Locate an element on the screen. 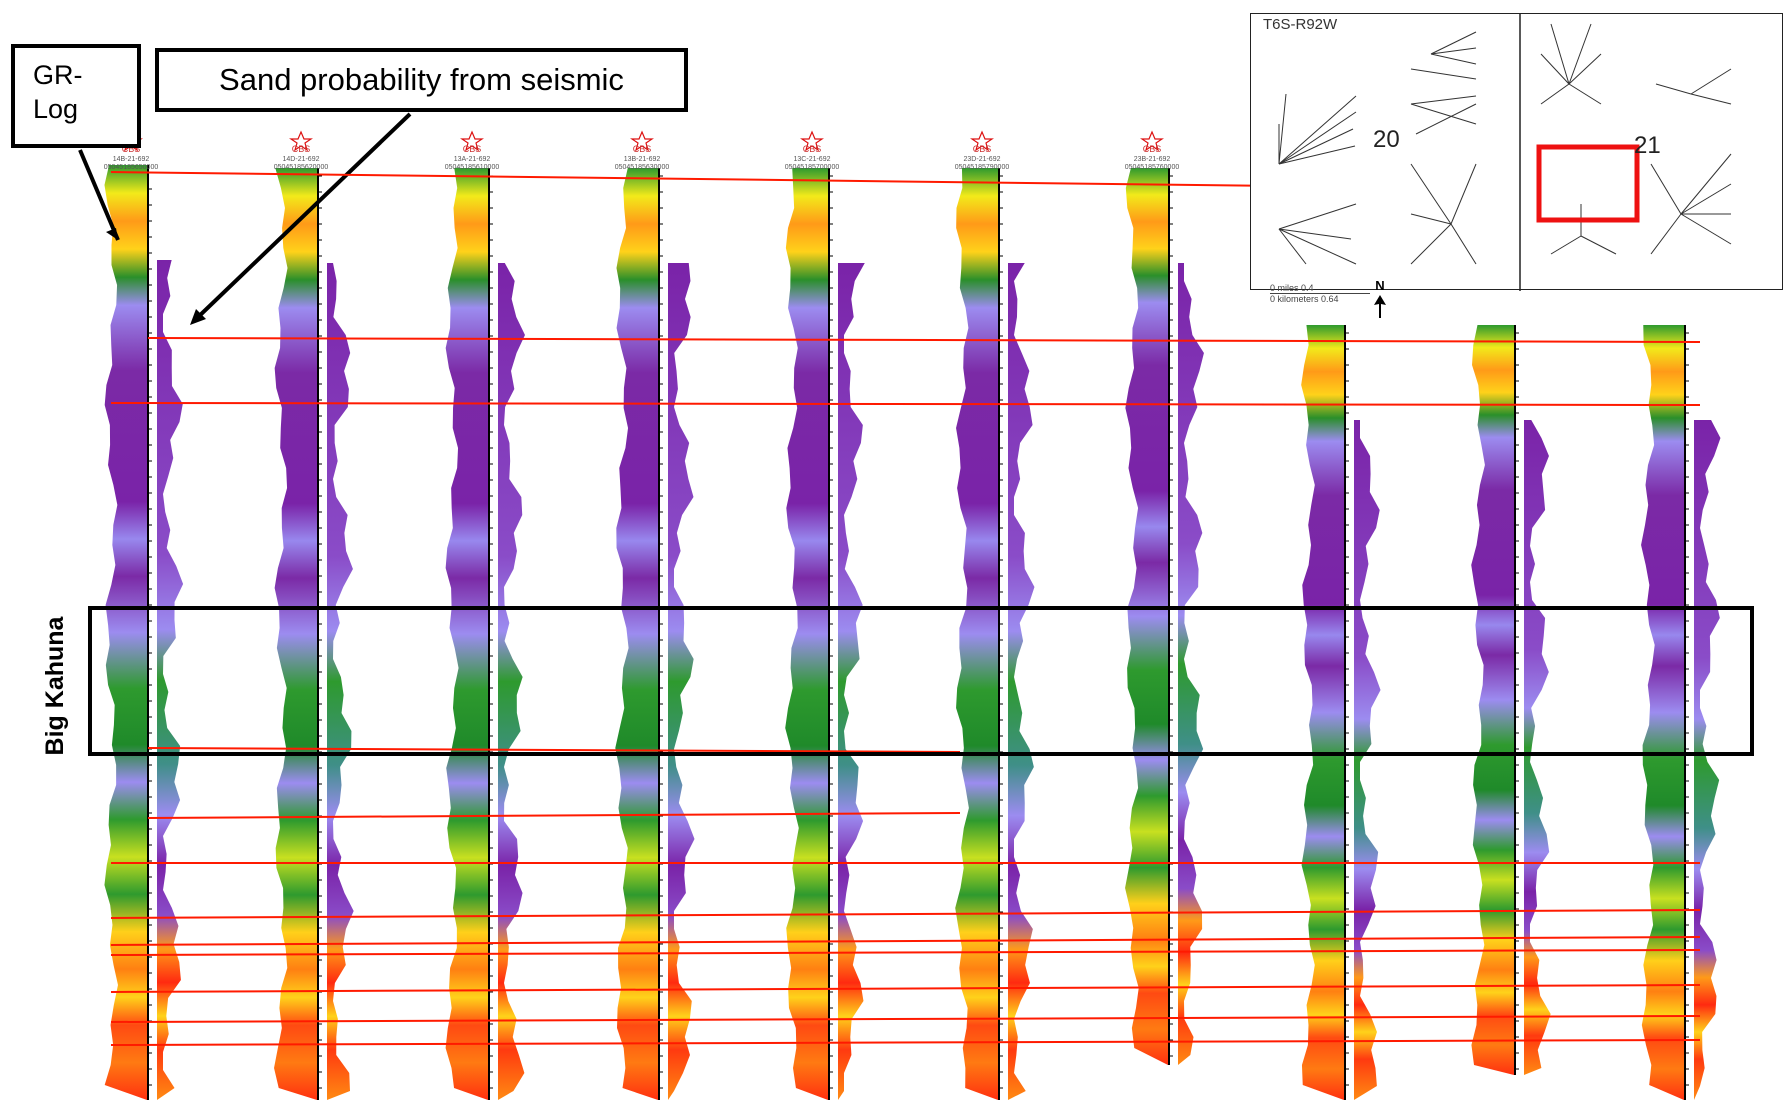 The height and width of the screenshot is (1110, 1790). section-21-label: 21 is located at coordinates (1647, 145).